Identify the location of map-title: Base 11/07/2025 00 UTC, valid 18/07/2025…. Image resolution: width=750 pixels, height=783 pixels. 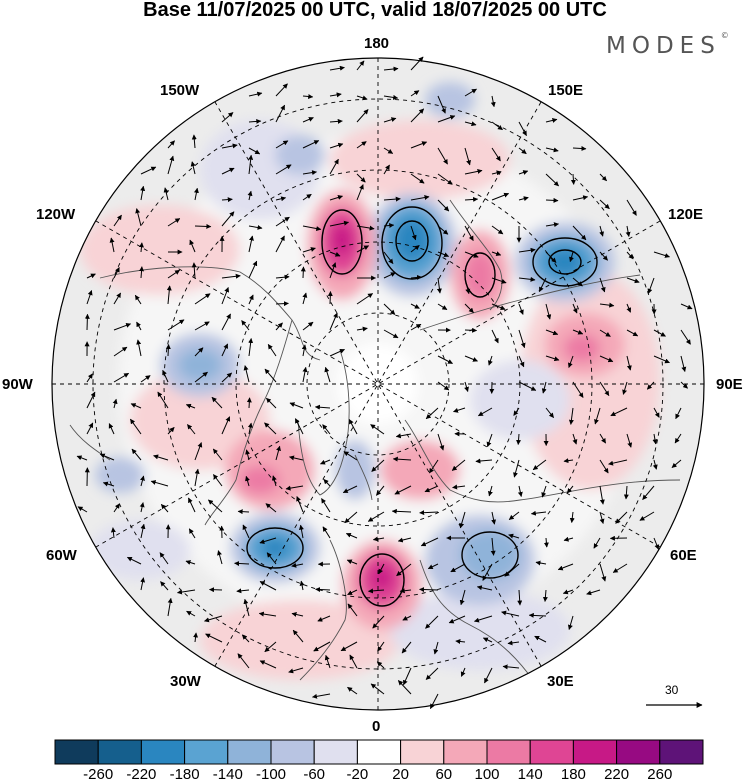
(375, 10).